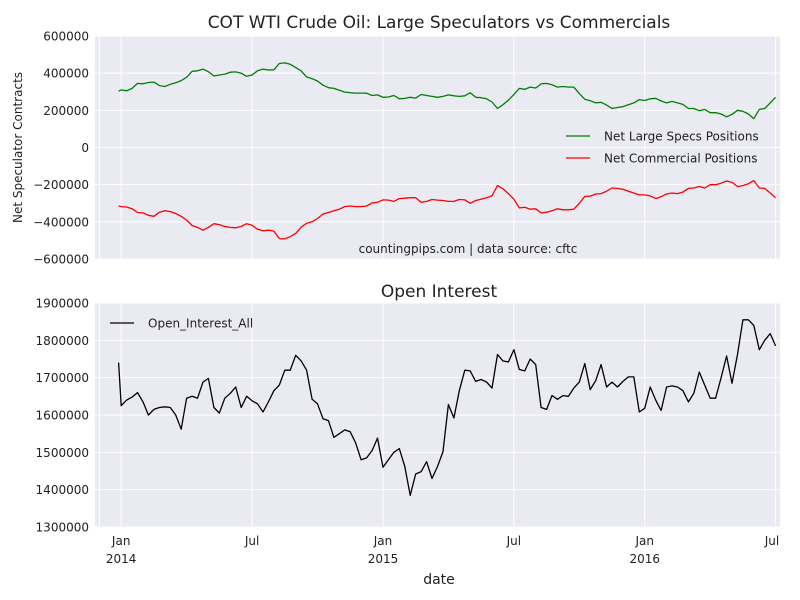 This screenshot has width=800, height=600. Describe the element at coordinates (66, 74) in the screenshot. I see `cot-y-tick-label: 400000` at that location.